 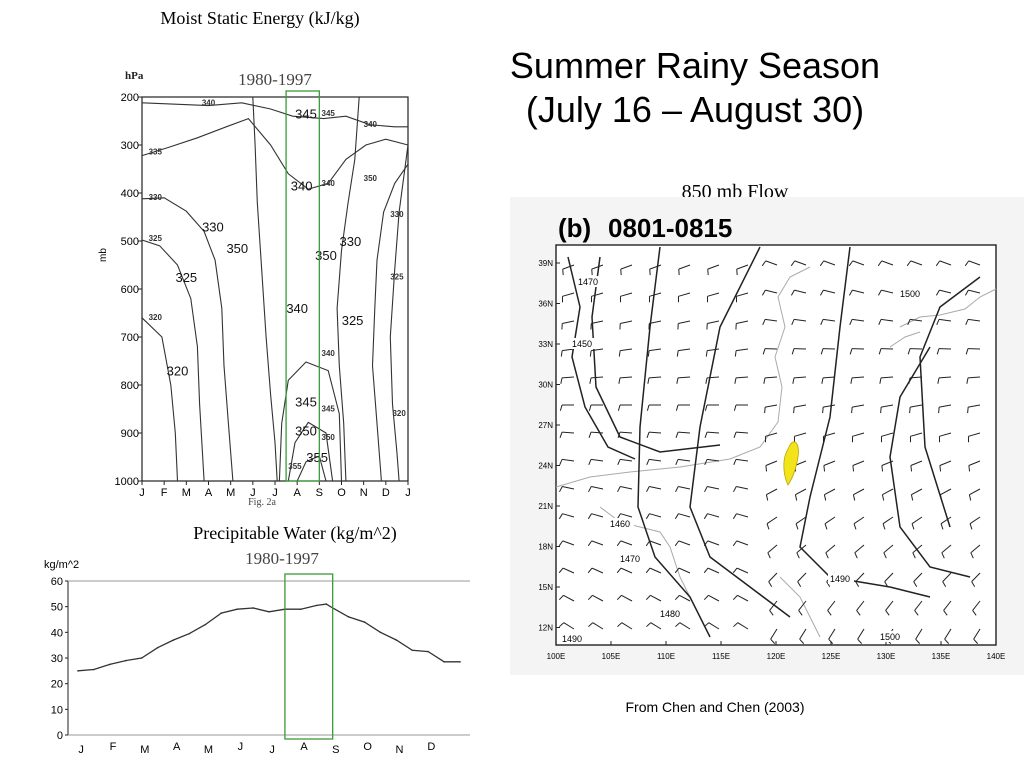 I want to click on mse-contour-label: 350, so click(x=306, y=430).